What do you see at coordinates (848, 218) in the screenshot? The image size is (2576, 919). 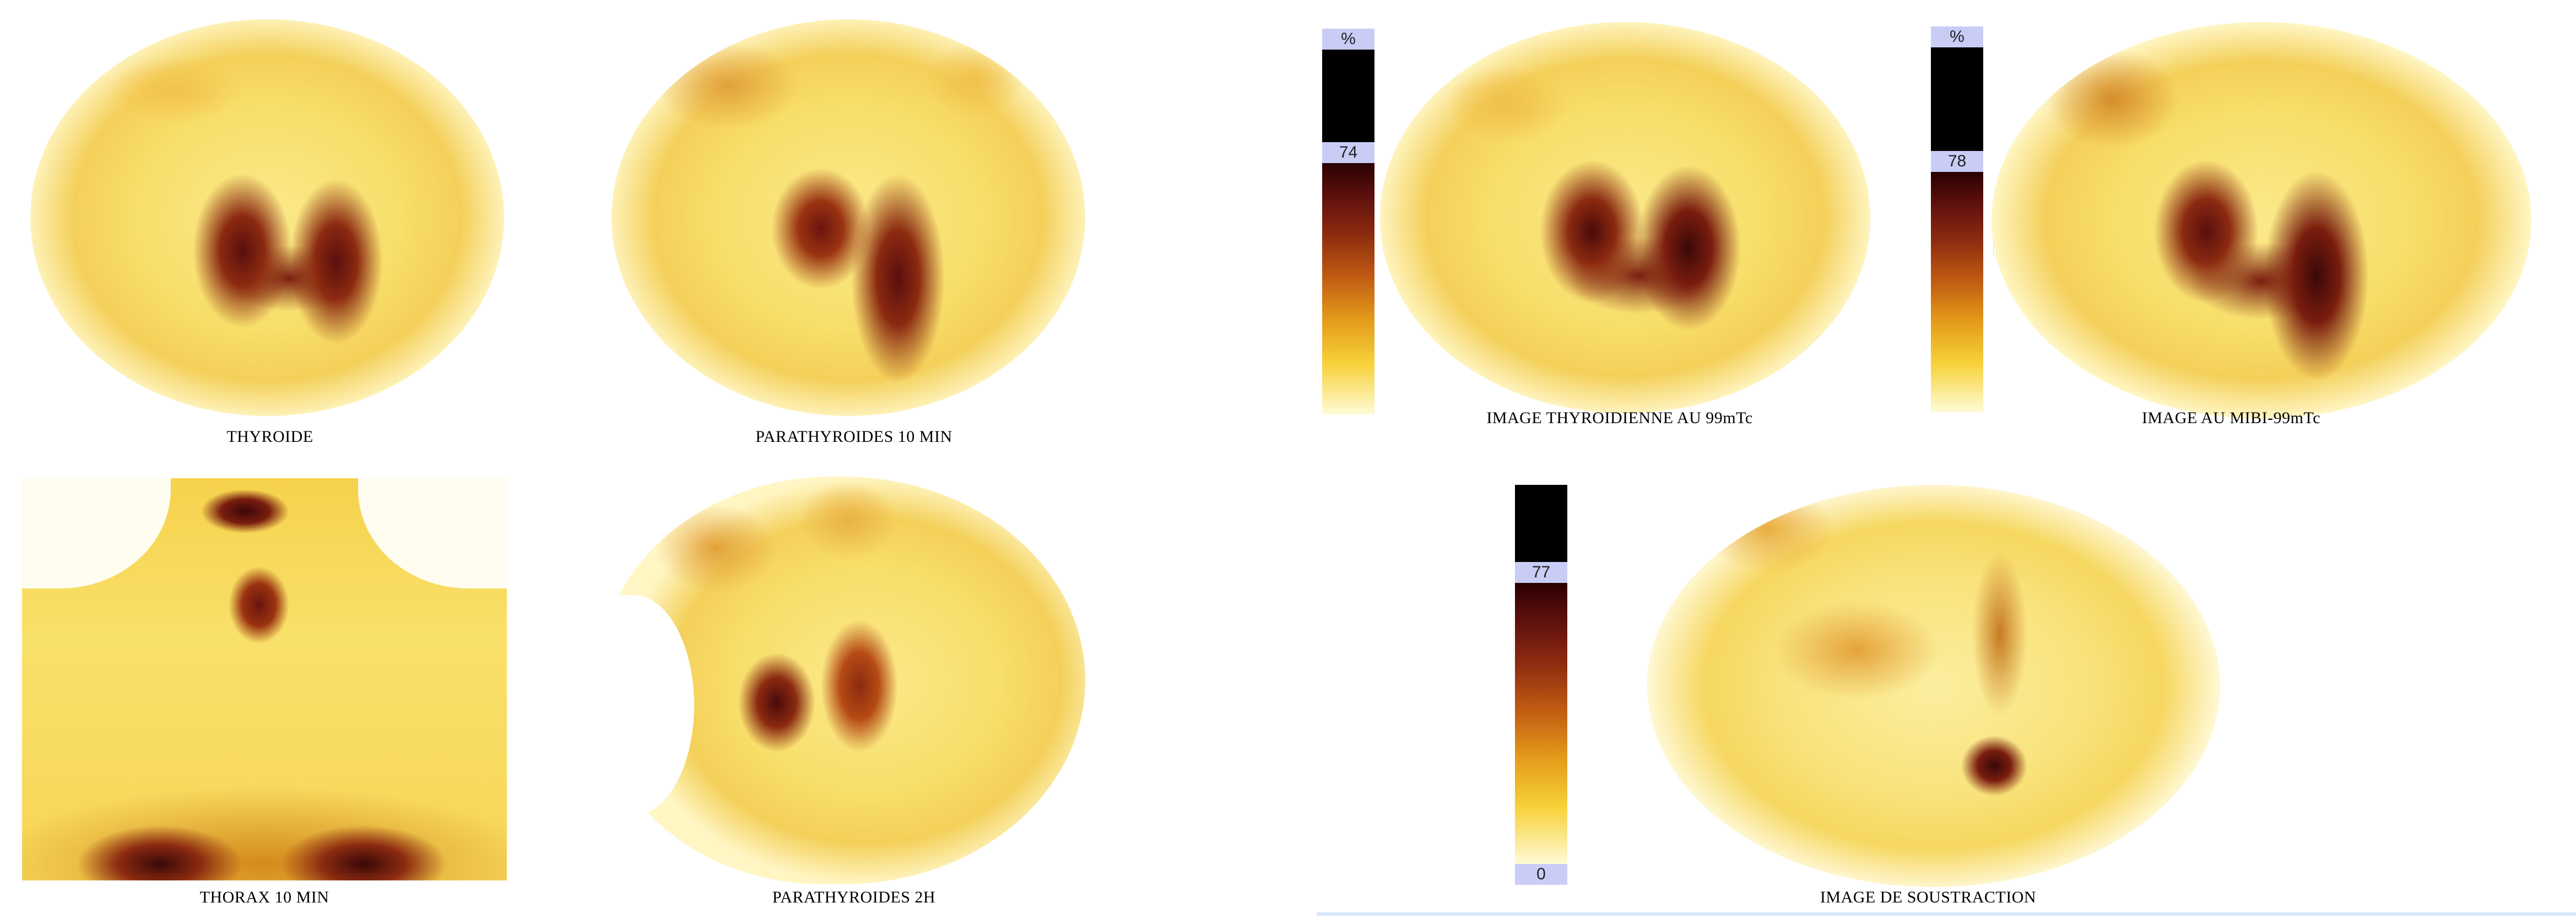 I see `parathyroides-10min-scan-image` at bounding box center [848, 218].